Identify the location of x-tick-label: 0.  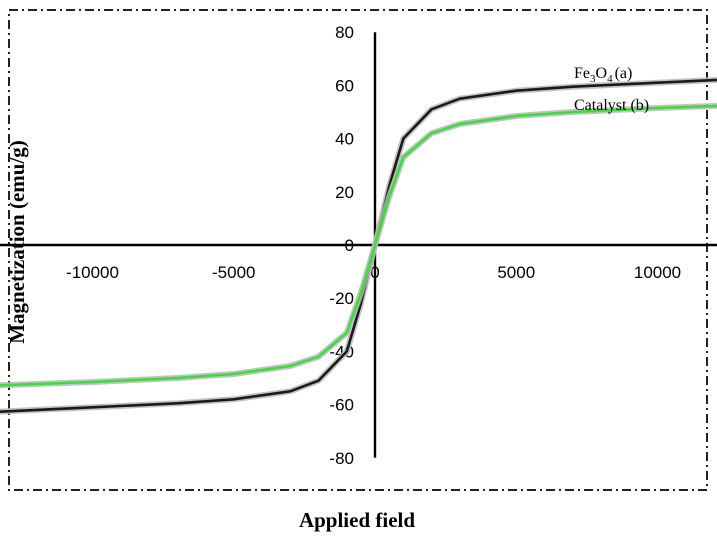
(374, 272).